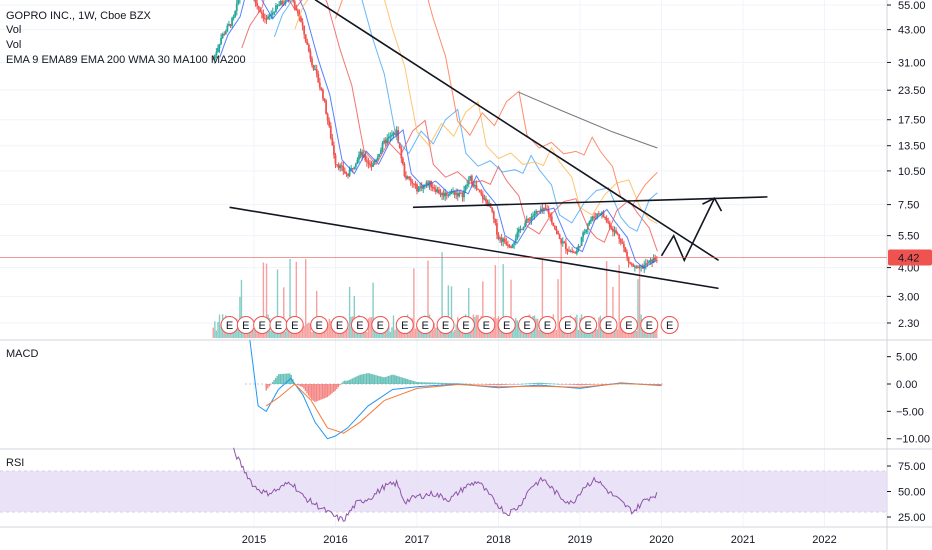 The height and width of the screenshot is (550, 932). I want to click on time-tick-label: 2015, so click(254, 540).